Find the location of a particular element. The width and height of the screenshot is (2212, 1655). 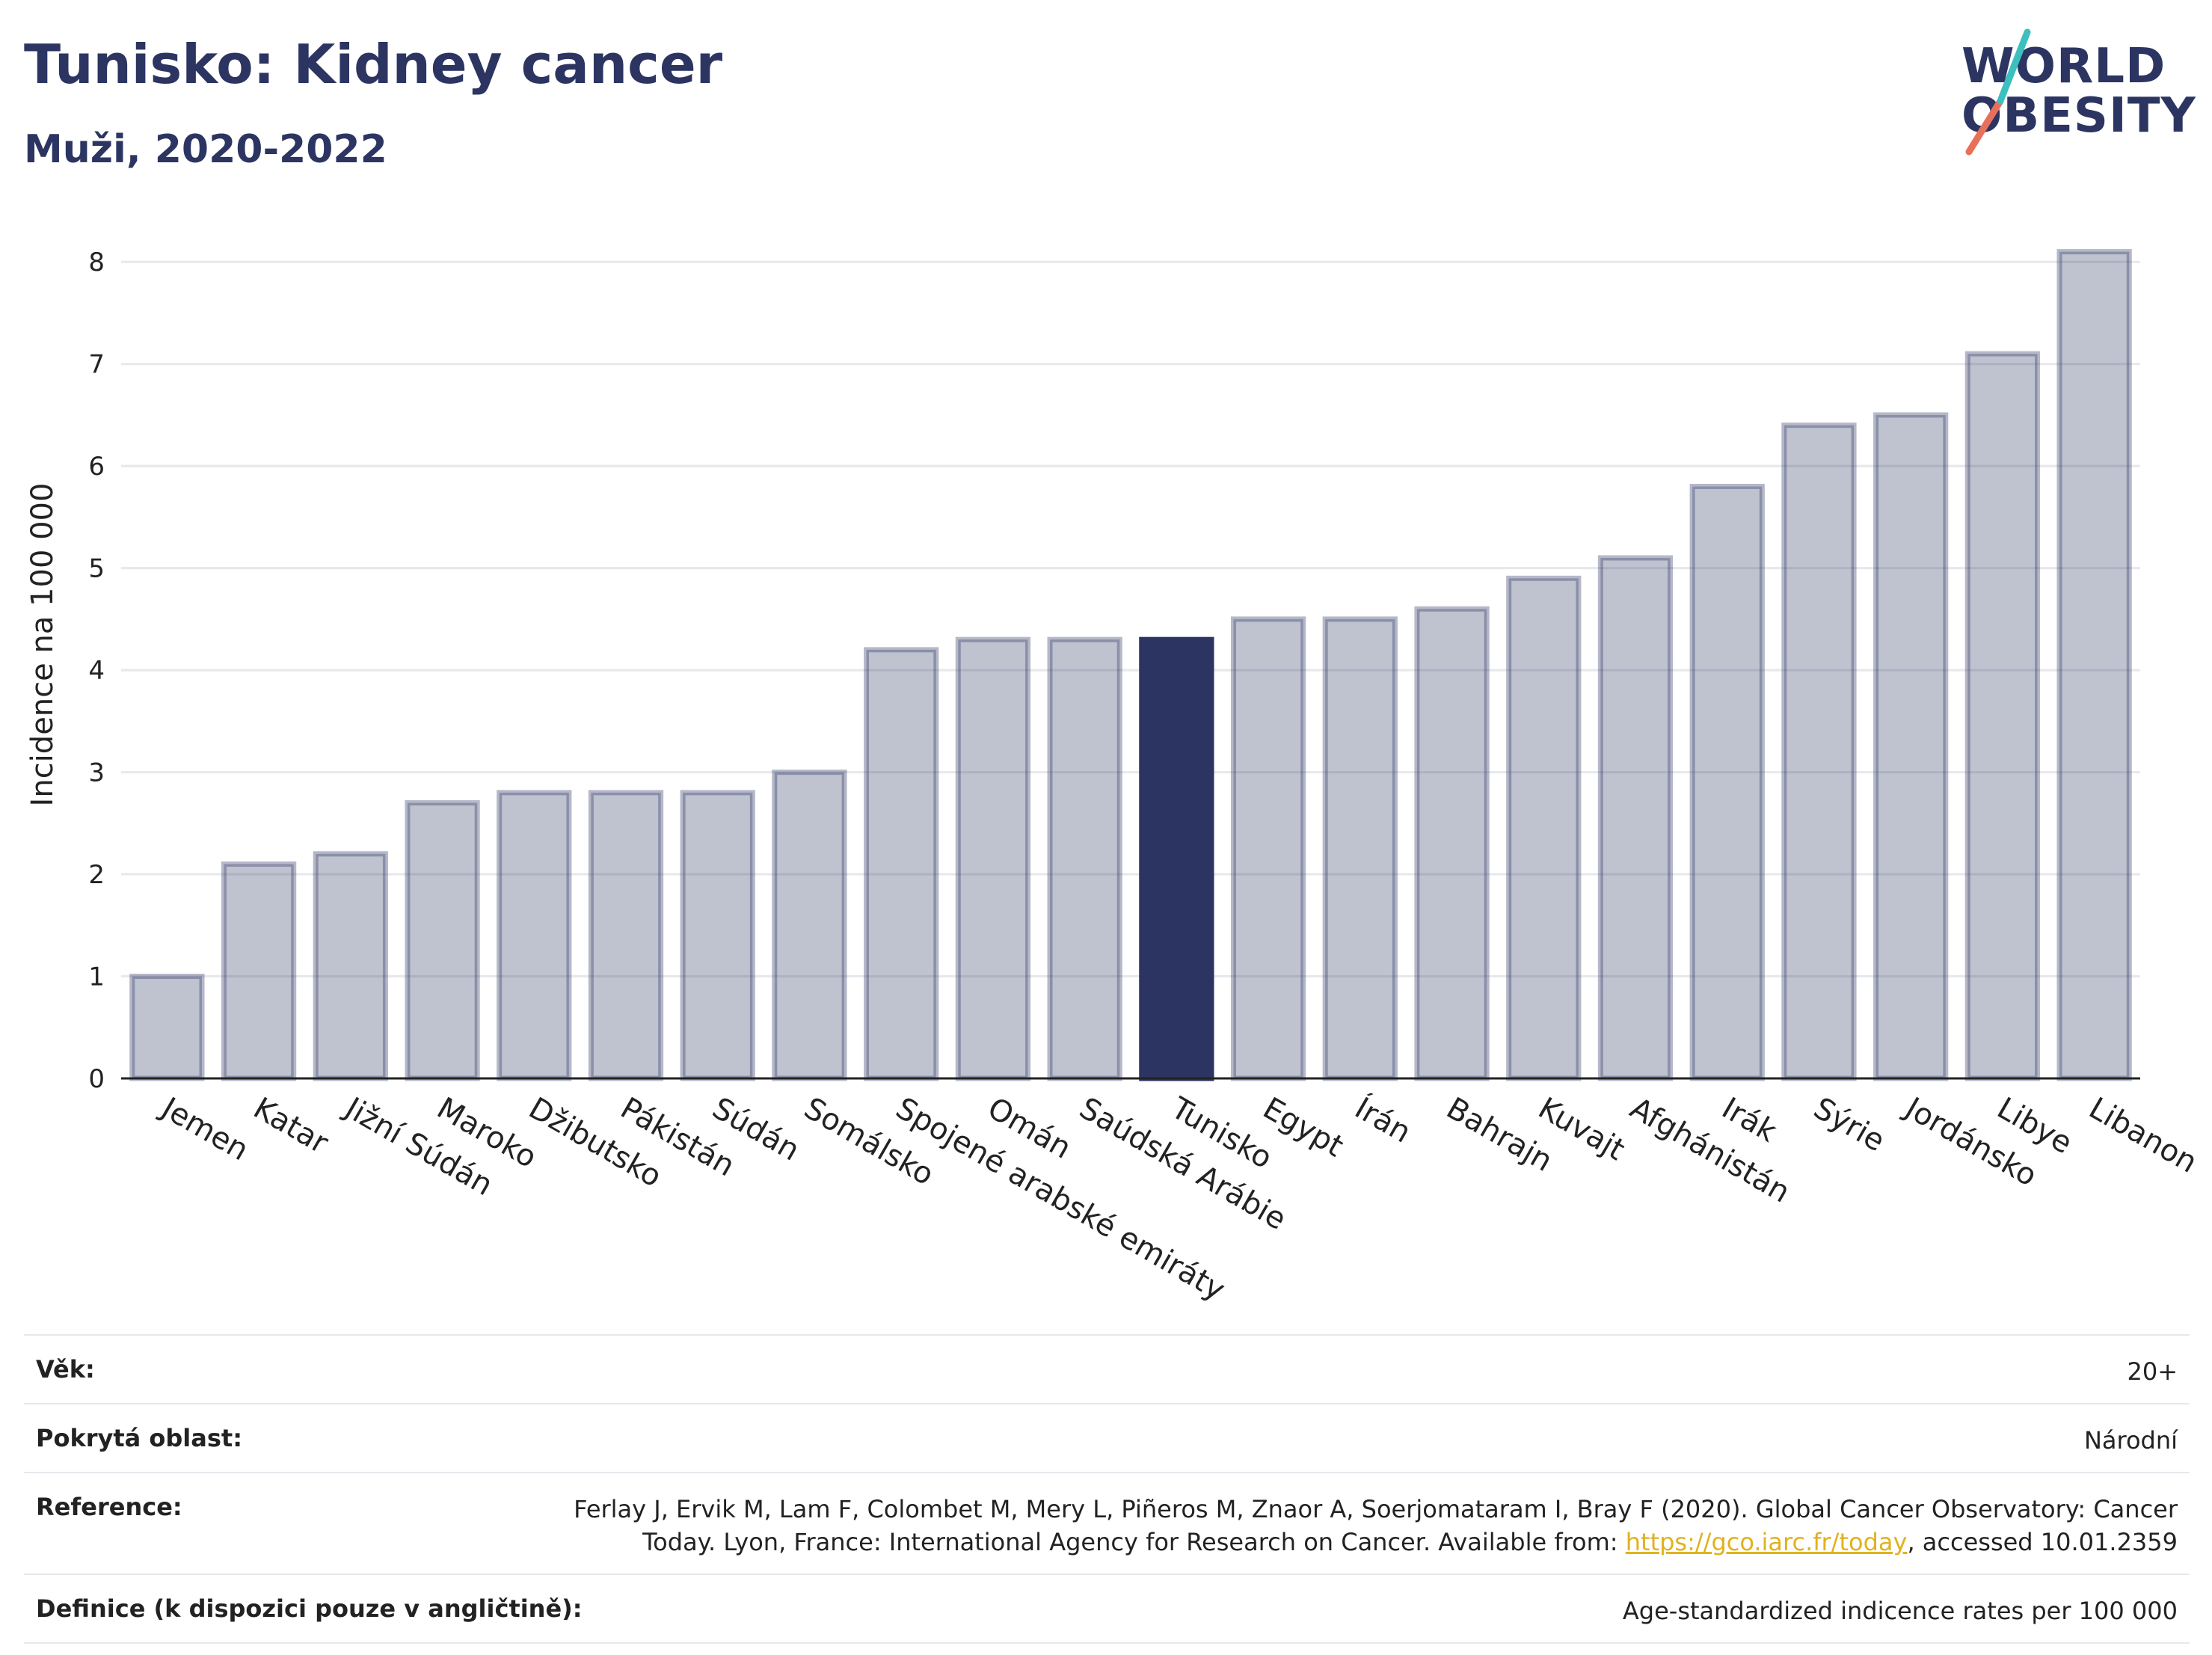

chart-subtitle: Muži, 2020-2022 is located at coordinates (205, 149).